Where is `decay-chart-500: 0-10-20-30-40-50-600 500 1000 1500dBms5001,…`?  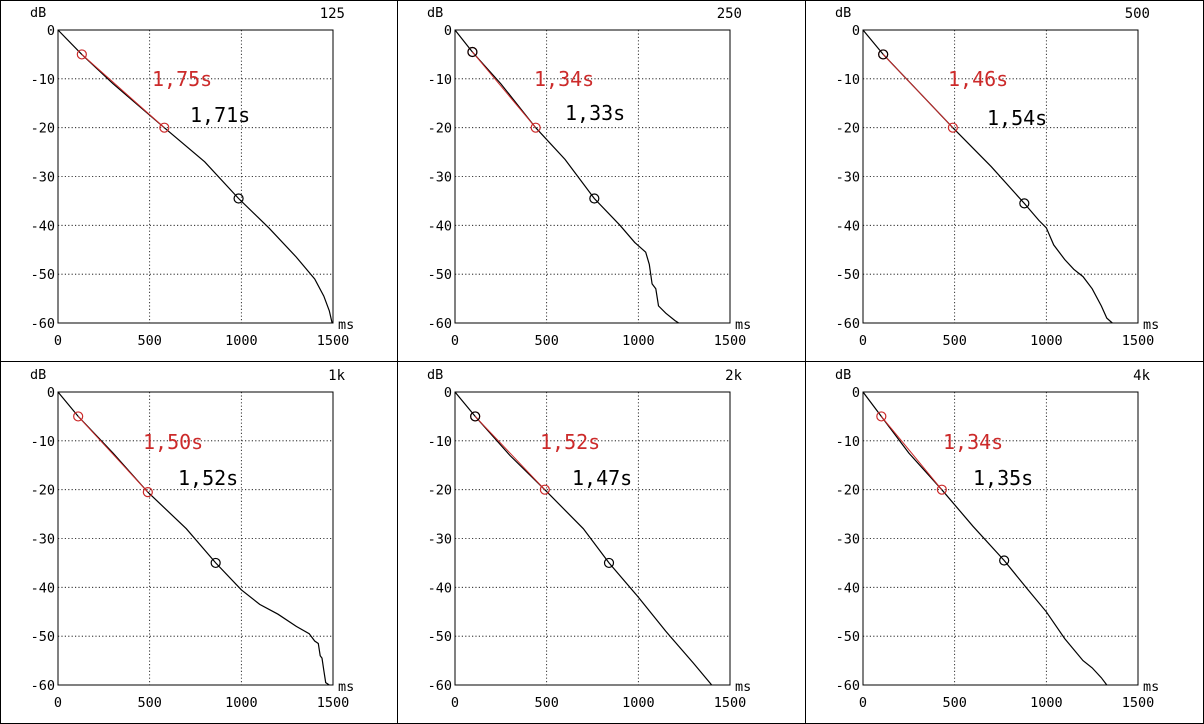 decay-chart-500: 0-10-20-30-40-50-600 500 1000 1500dBms5001,… is located at coordinates (997, 177).